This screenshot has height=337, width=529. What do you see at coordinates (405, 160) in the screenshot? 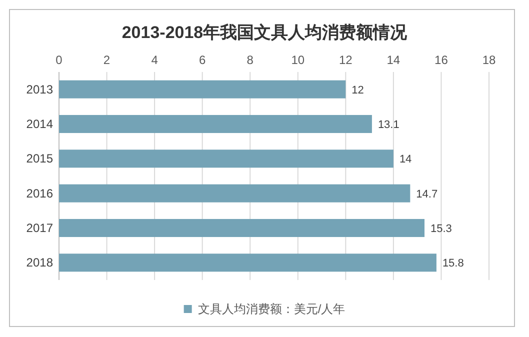
I see `data-label: 14` at bounding box center [405, 160].